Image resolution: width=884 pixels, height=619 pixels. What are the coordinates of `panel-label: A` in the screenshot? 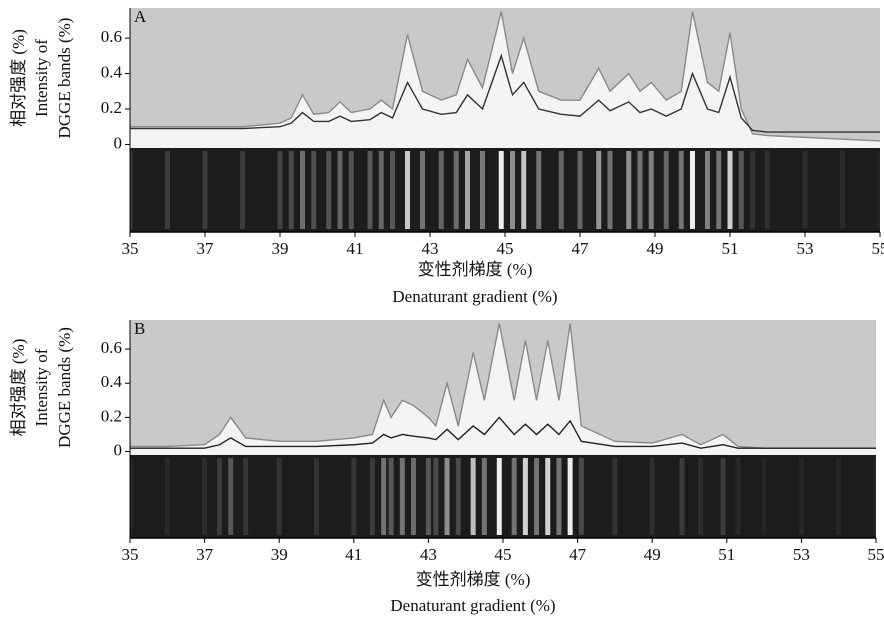 It's located at (140, 16).